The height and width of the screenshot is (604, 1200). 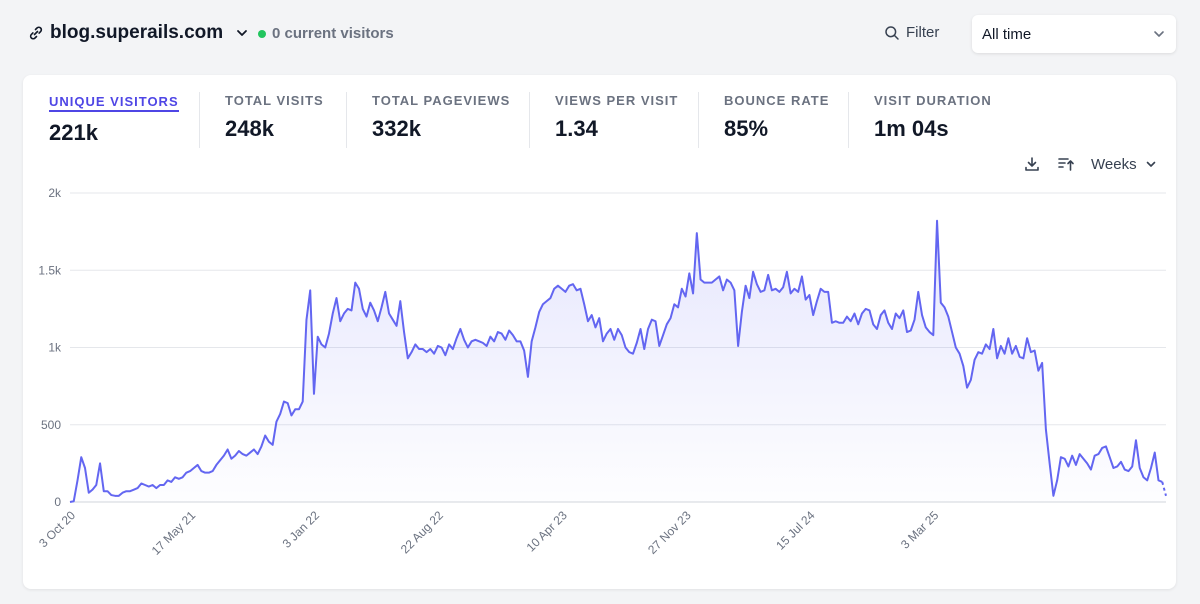 What do you see at coordinates (923, 32) in the screenshot?
I see `filter-label: Filter` at bounding box center [923, 32].